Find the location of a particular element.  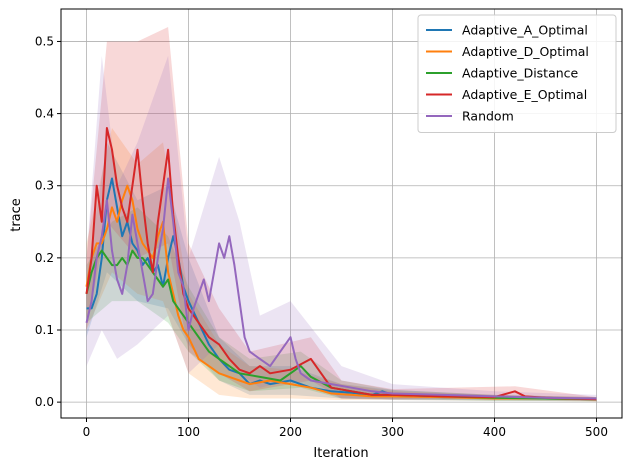

x-tick-label: 400 is located at coordinates (494, 432).